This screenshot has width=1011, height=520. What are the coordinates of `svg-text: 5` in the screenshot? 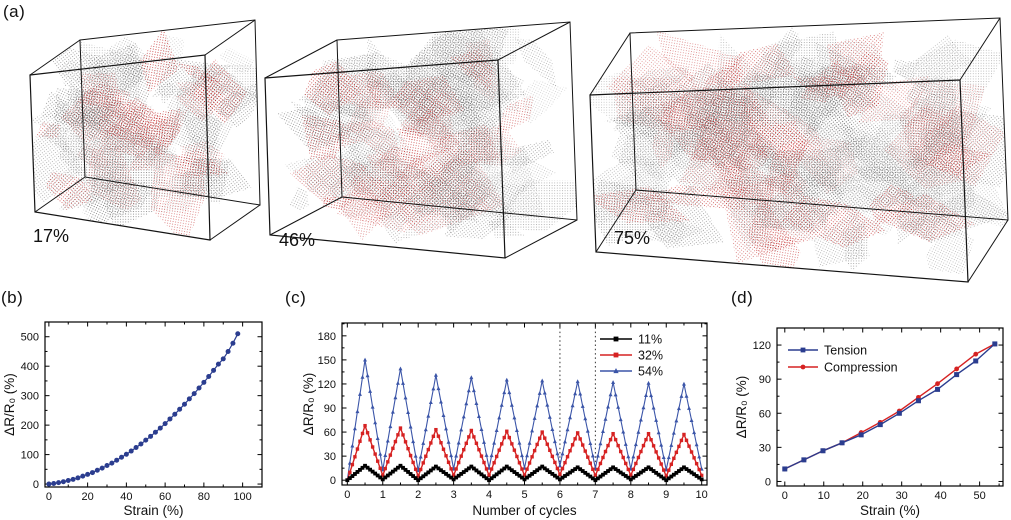 It's located at (524, 495).